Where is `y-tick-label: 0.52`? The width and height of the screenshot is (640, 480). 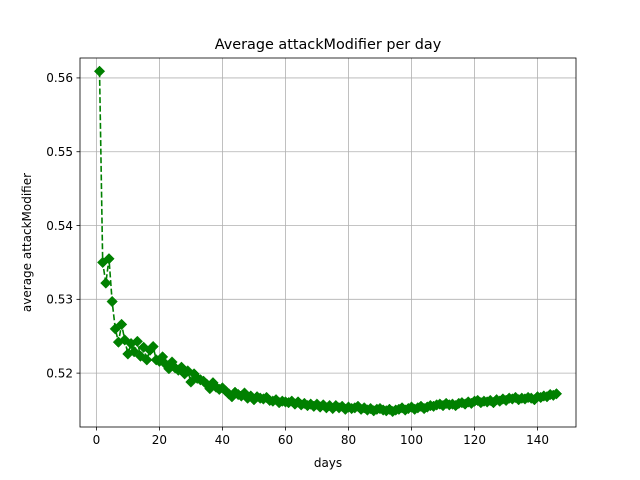
y-tick-label: 0.52 is located at coordinates (59, 373).